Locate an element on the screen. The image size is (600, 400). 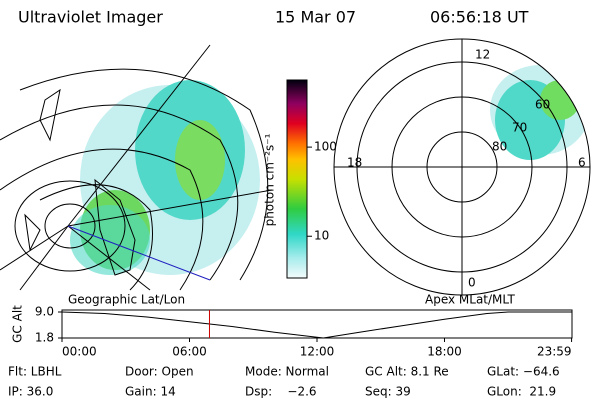
info-field: Door: Open is located at coordinates (159, 372).